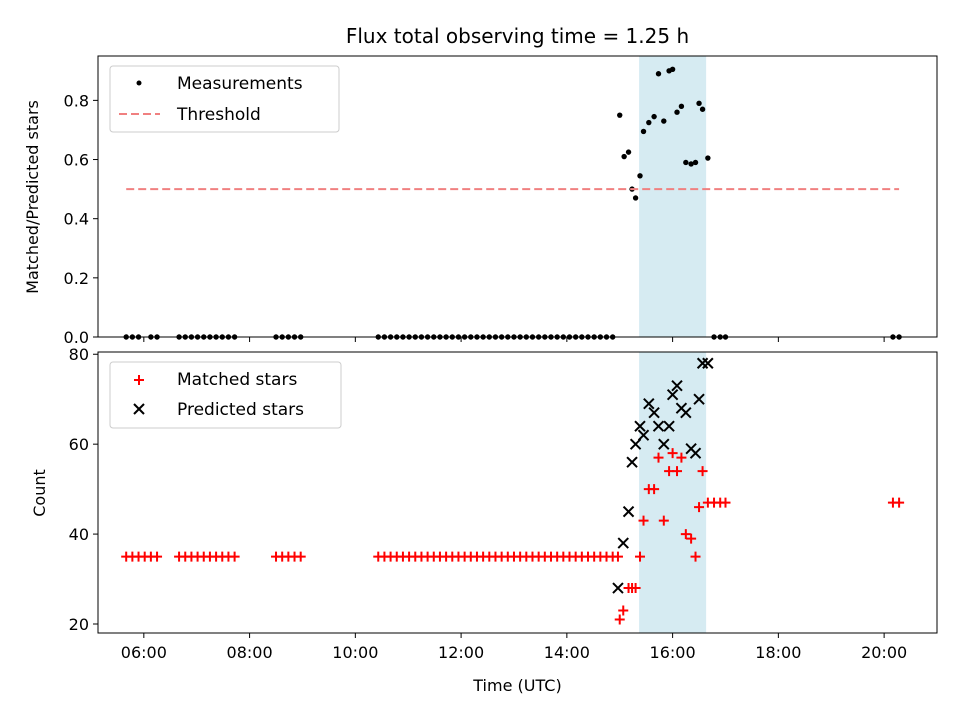 This screenshot has width=960, height=720. I want to click on bottom-legend: Matched stars Predicted stars, so click(225, 395).